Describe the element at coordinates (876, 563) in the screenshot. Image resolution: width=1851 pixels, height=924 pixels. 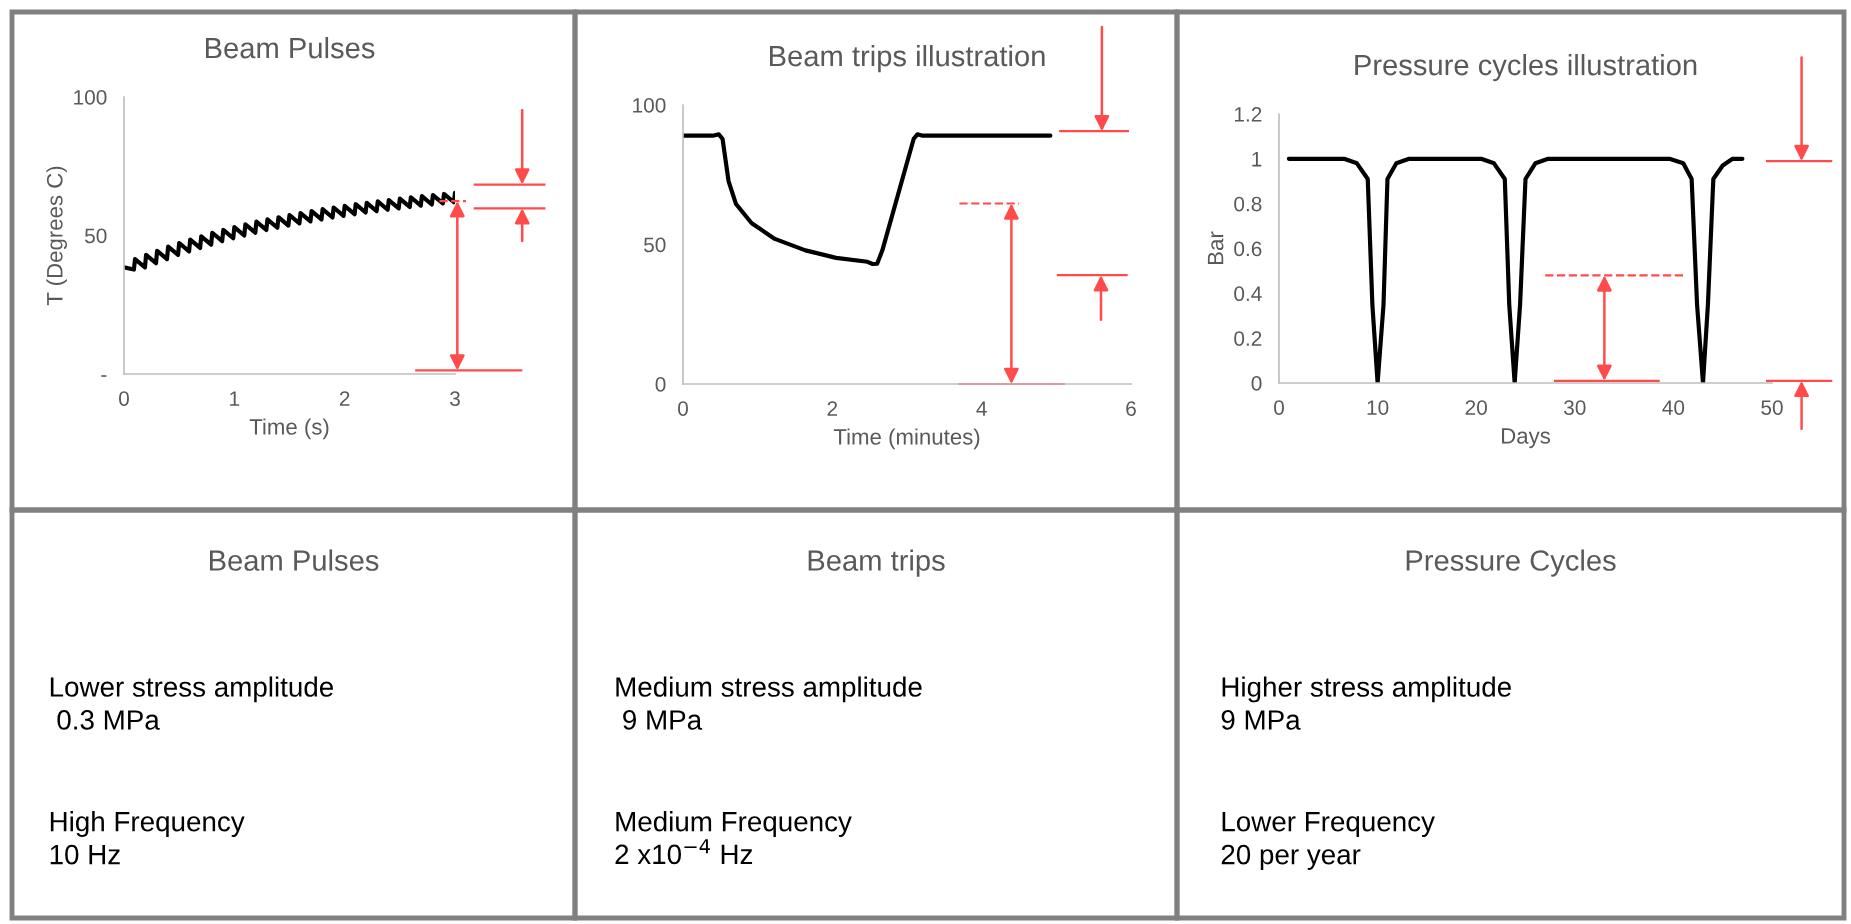
I see `text: Beam trips` at that location.